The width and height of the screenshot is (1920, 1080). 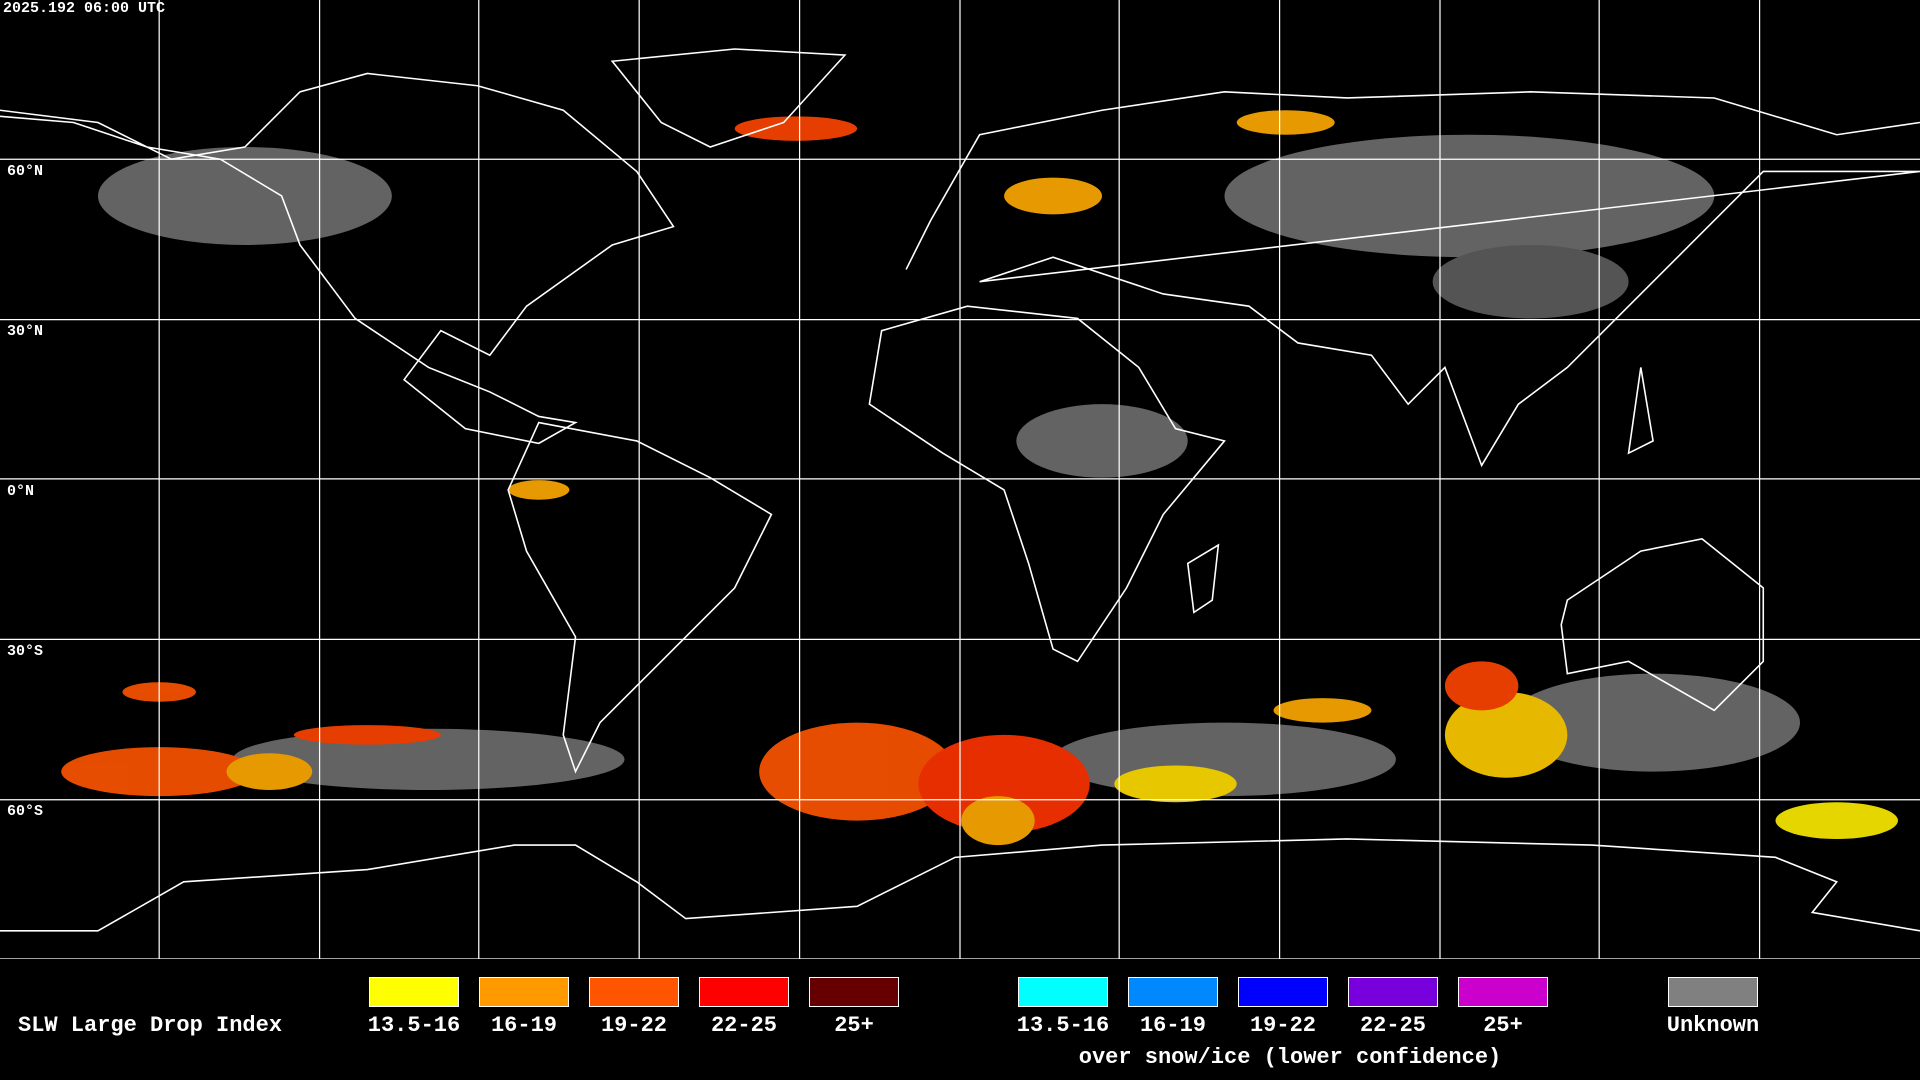 What do you see at coordinates (337, 258) in the screenshot?
I see `north-america` at bounding box center [337, 258].